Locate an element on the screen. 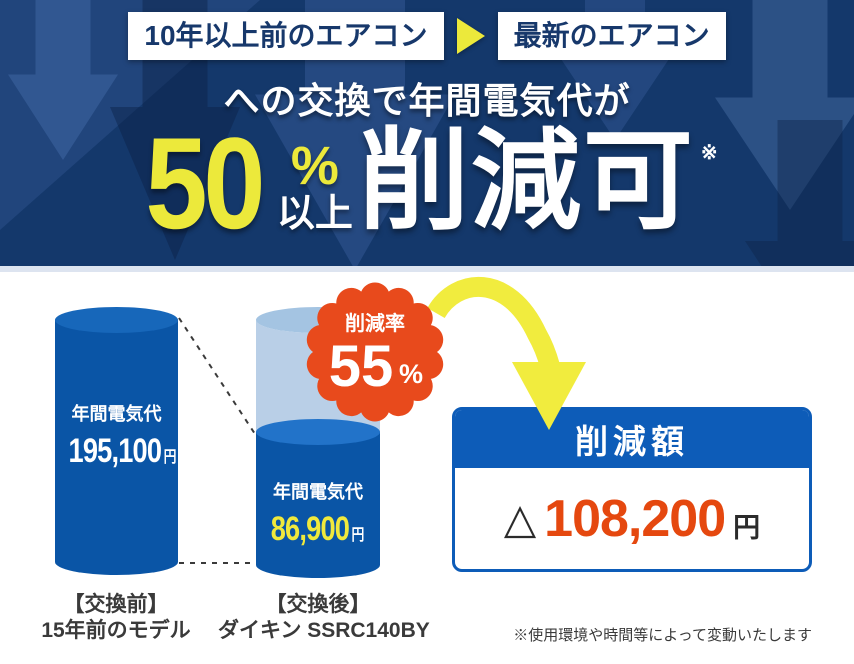 This screenshot has width=854, height=664. badge-value: 55 is located at coordinates (361, 366).